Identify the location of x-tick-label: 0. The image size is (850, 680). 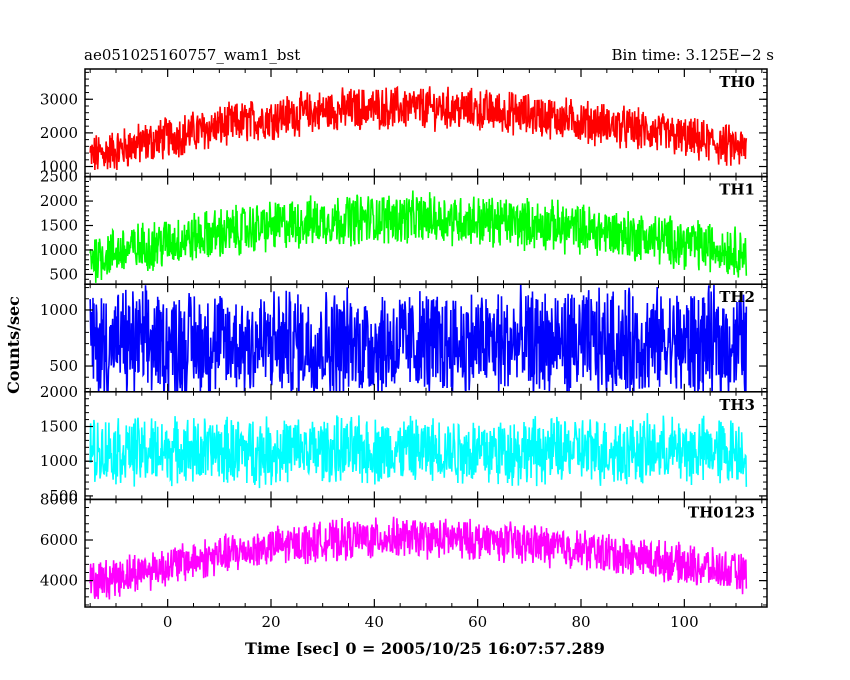
(168, 622).